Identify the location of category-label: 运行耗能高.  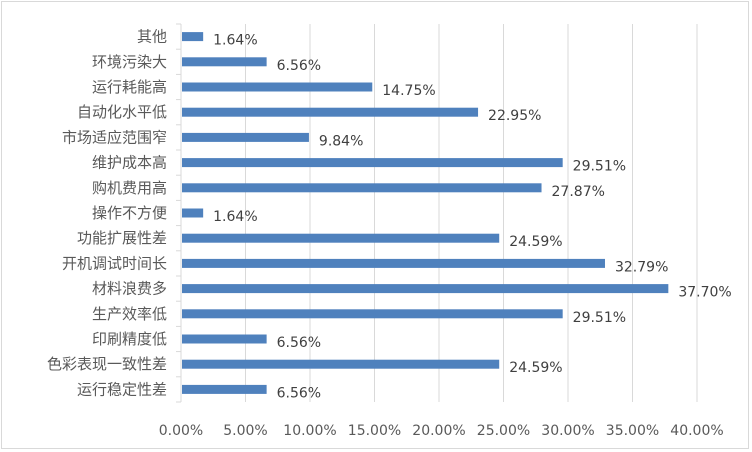
(129, 87).